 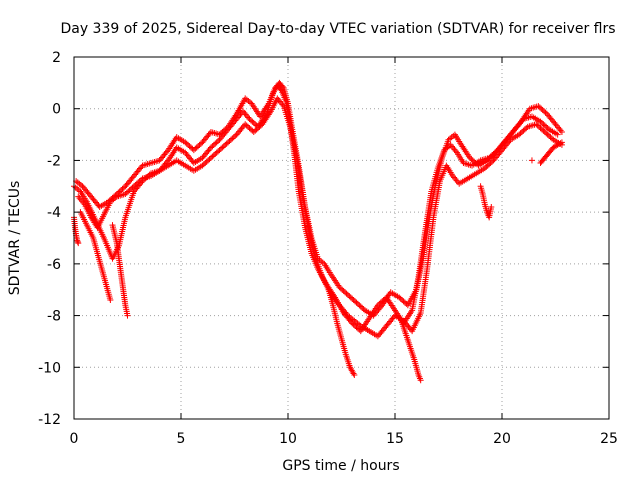 I want to click on x-tick-label: 5, so click(x=181, y=439).